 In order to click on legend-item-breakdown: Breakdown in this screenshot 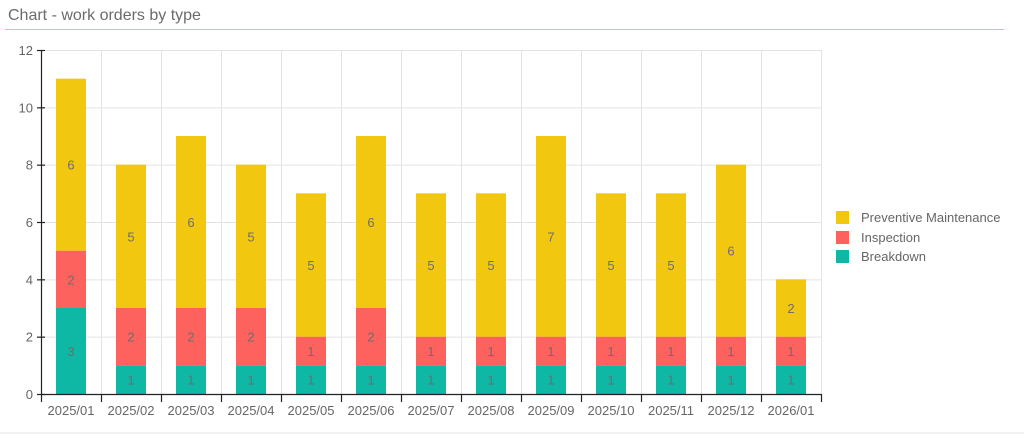, I will do `click(918, 257)`.